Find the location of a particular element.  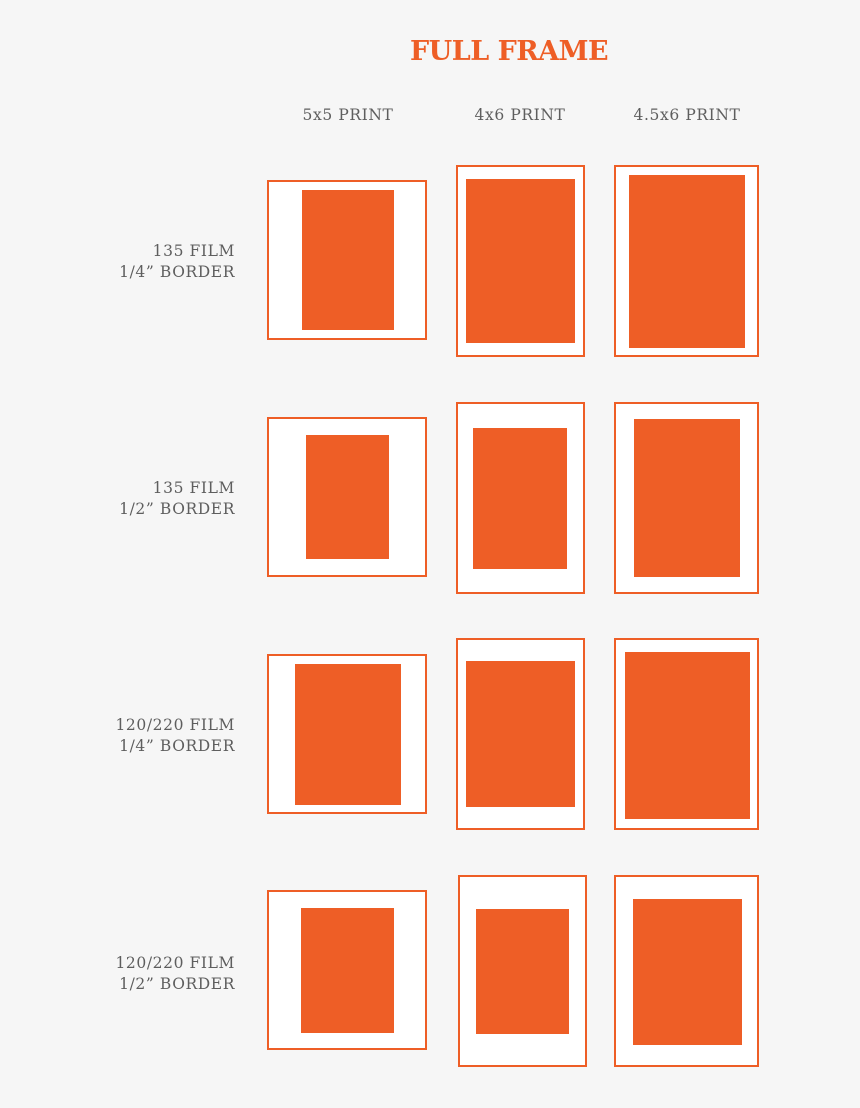

print-frame-135-half-4-5x6 is located at coordinates (686, 498).